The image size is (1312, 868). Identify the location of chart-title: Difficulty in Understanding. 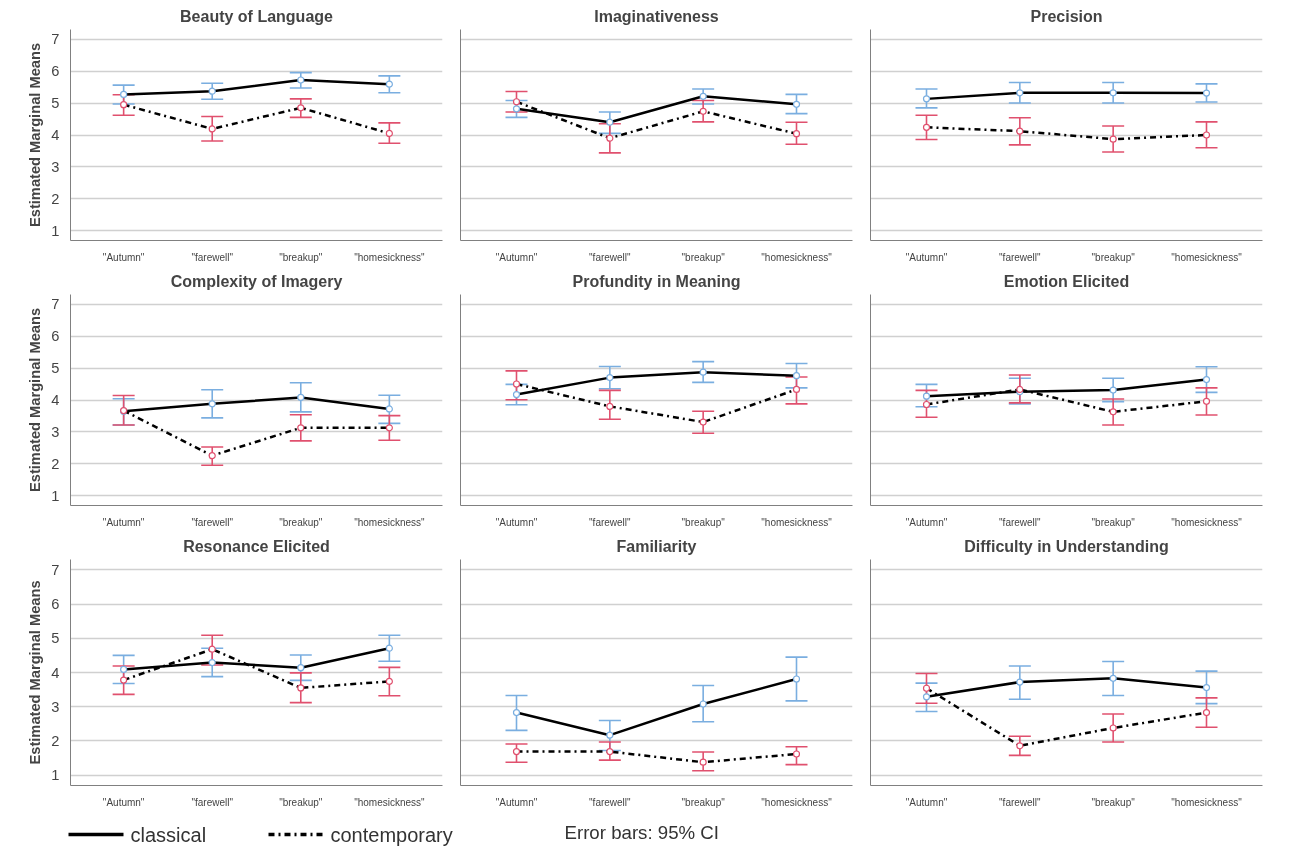
(1066, 546).